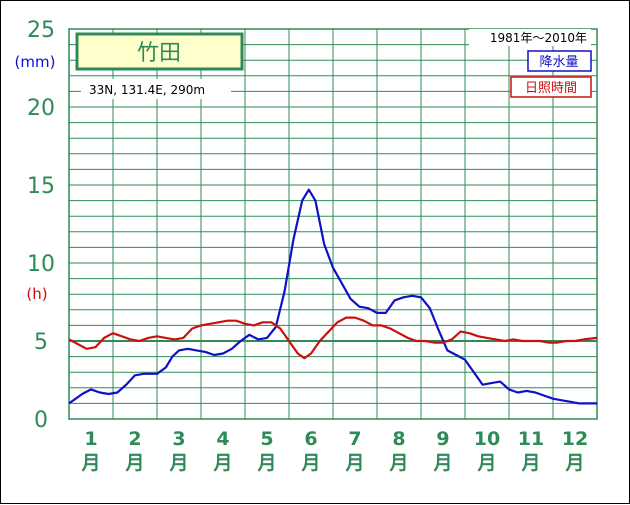 This screenshot has height=505, width=630. What do you see at coordinates (41, 420) in the screenshot?
I see `y-tick-label: 0` at bounding box center [41, 420].